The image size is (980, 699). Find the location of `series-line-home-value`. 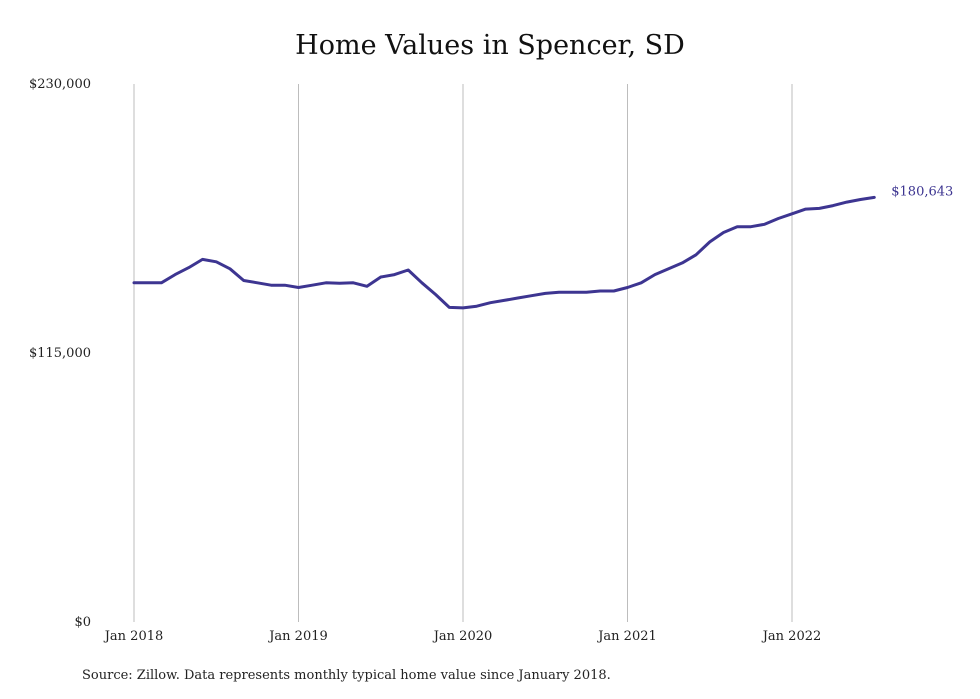

series-line-home-value is located at coordinates (504, 252).